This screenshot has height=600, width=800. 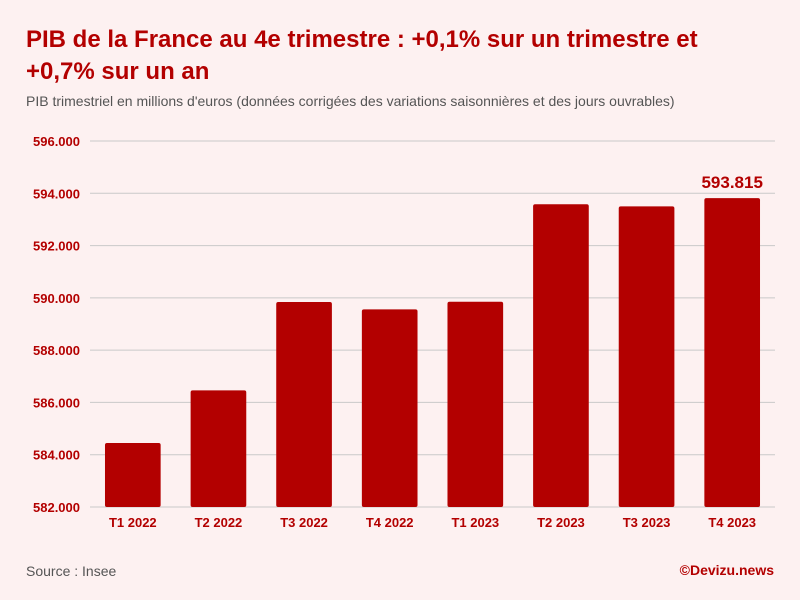 What do you see at coordinates (133, 522) in the screenshot?
I see `x-tick-label: T1 2022` at bounding box center [133, 522].